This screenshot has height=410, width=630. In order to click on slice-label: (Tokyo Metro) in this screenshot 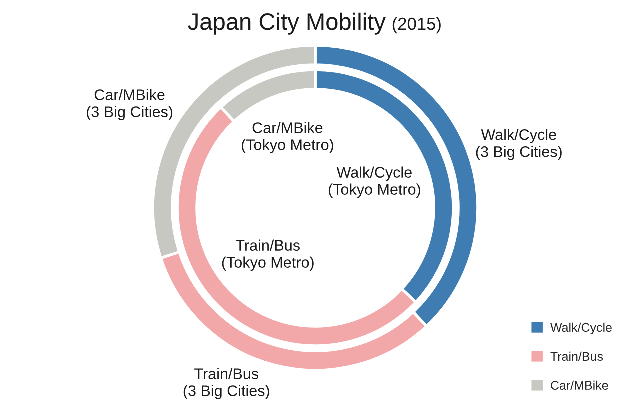, I will do `click(268, 263)`.